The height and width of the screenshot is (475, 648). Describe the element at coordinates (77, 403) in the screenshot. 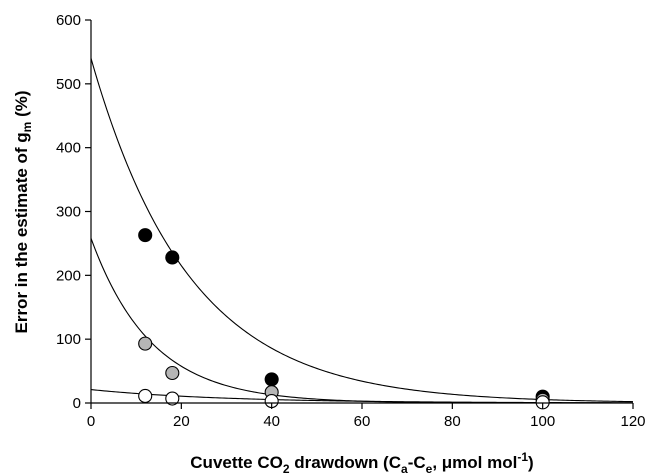

I see `y-tick-label: 0` at that location.